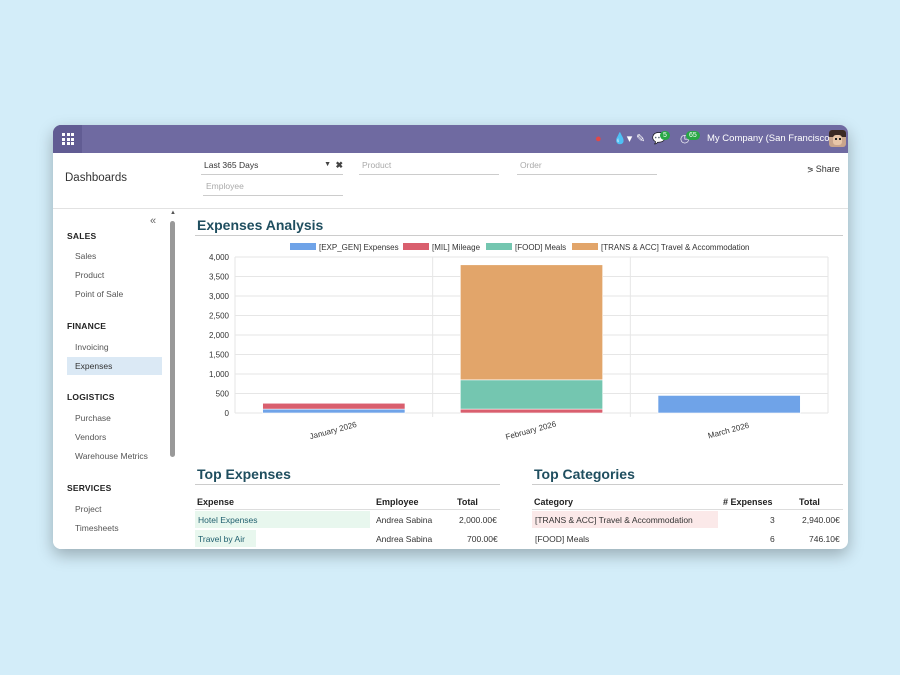 The height and width of the screenshot is (675, 900). What do you see at coordinates (172, 339) in the screenshot?
I see `sidebar-scrollbar` at bounding box center [172, 339].